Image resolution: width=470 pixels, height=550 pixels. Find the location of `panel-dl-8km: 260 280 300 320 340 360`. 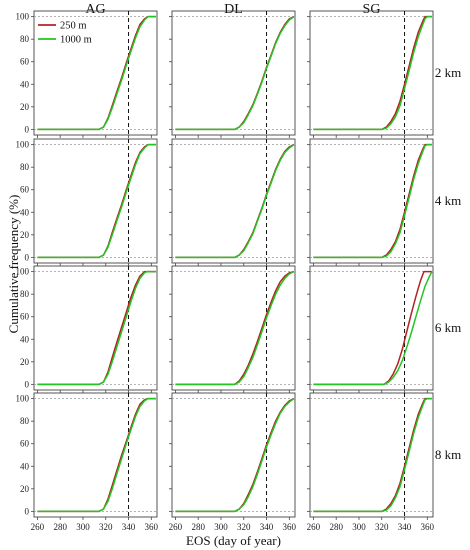

panel-dl-8km: 260 280 300 320 340 360 is located at coordinates (233, 462).